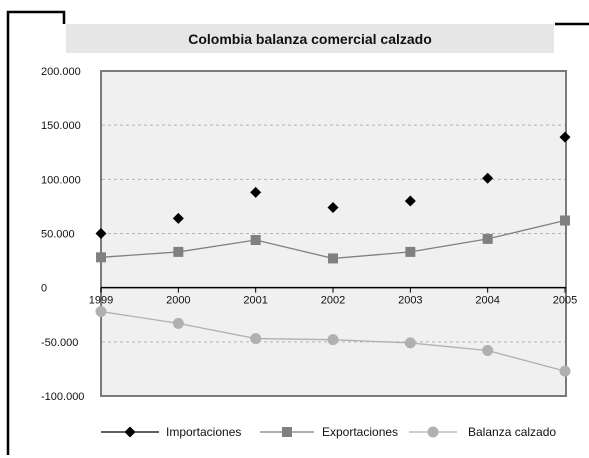  I want to click on series-balanza-calzado, so click(333, 341).